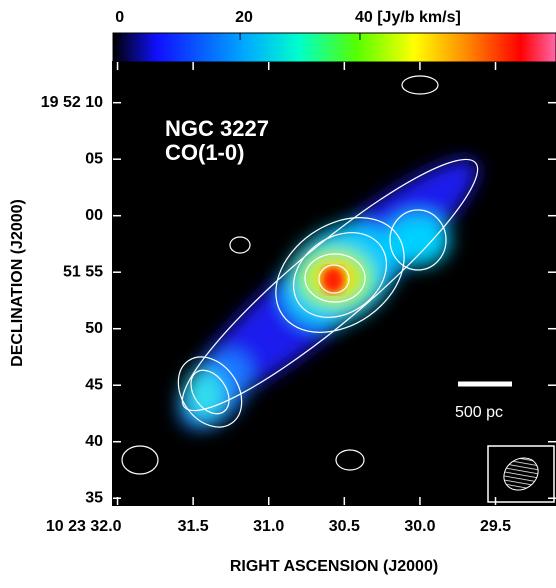 The image size is (556, 588). What do you see at coordinates (334, 47) in the screenshot?
I see `colorbar` at bounding box center [334, 47].